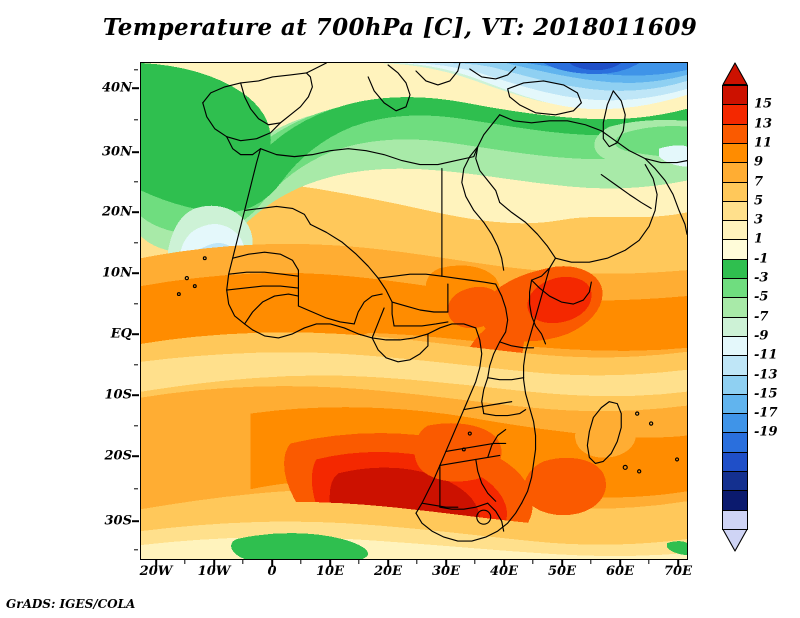 The height and width of the screenshot is (618, 800). I want to click on xlabel-40E: 40E, so click(504, 571).